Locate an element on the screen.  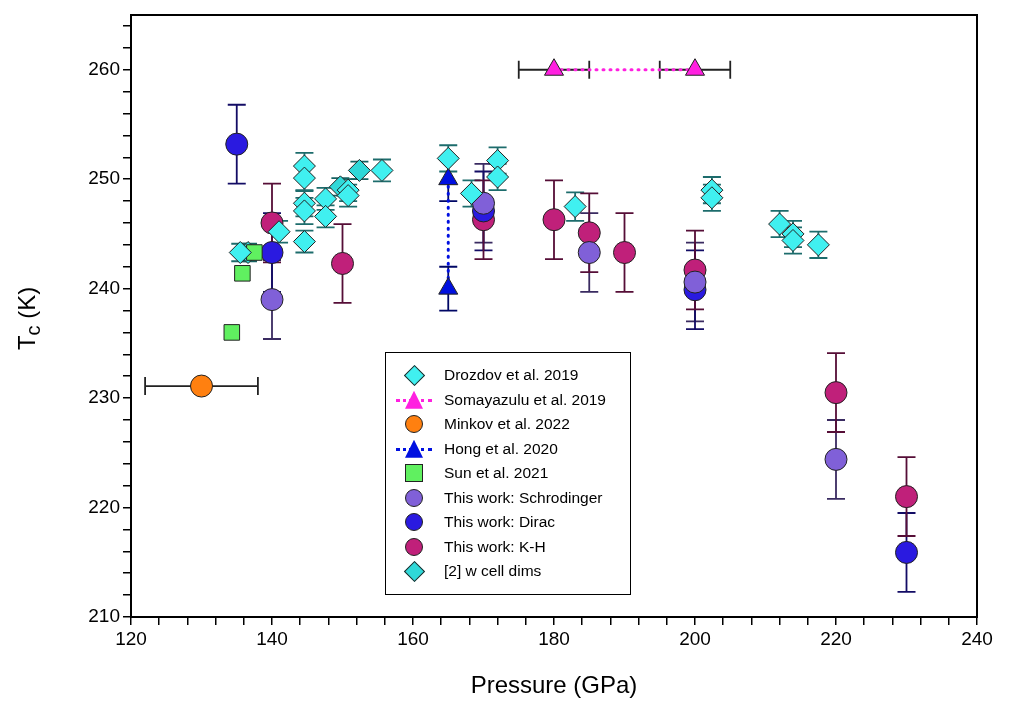
x-tick-label: 180 is located at coordinates (554, 638).